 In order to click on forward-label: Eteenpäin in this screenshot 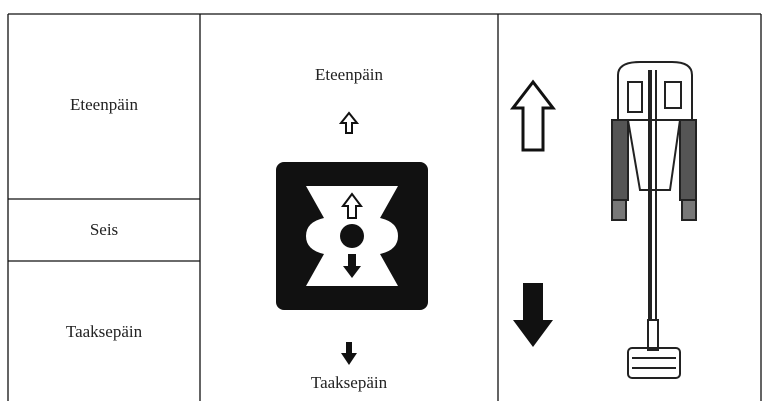, I will do `click(349, 74)`.